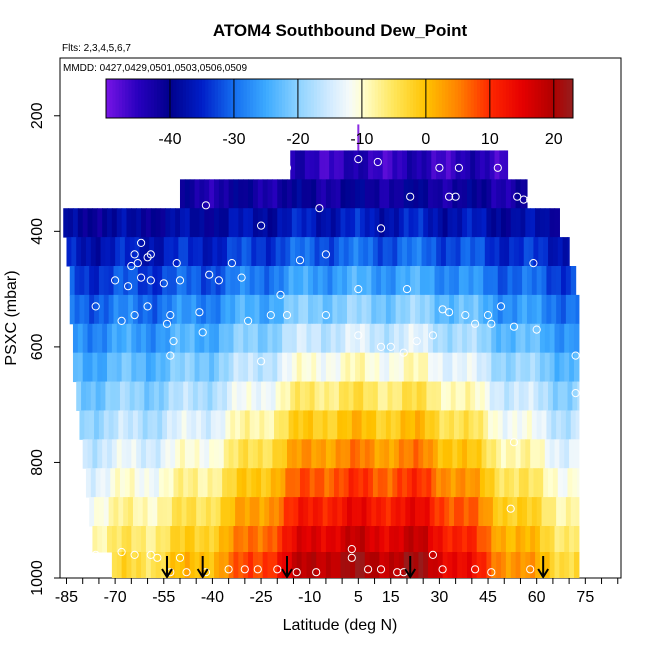  I want to click on x-tick-label: 75, so click(585, 597).